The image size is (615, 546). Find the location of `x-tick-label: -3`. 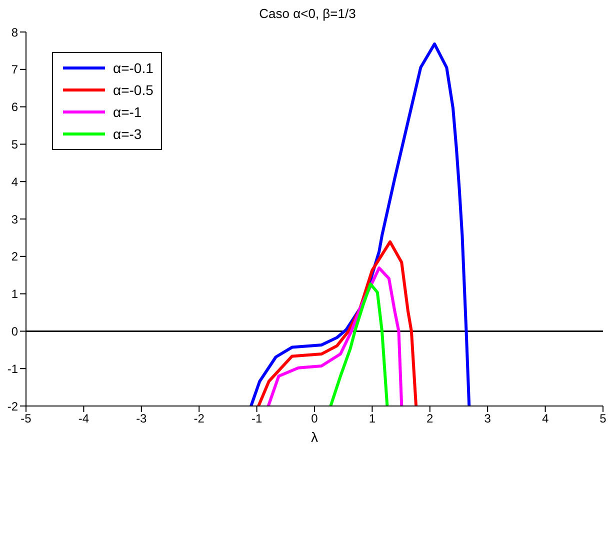

x-tick-label: -3 is located at coordinates (142, 419).